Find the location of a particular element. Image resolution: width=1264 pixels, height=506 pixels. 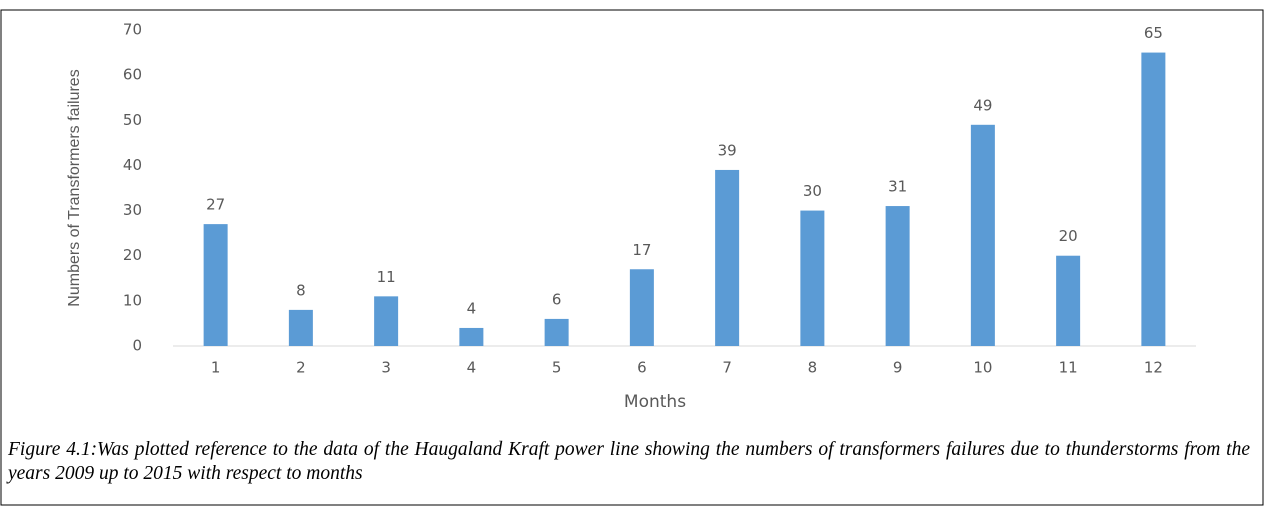

x-tick-label: 11 is located at coordinates (1068, 368).